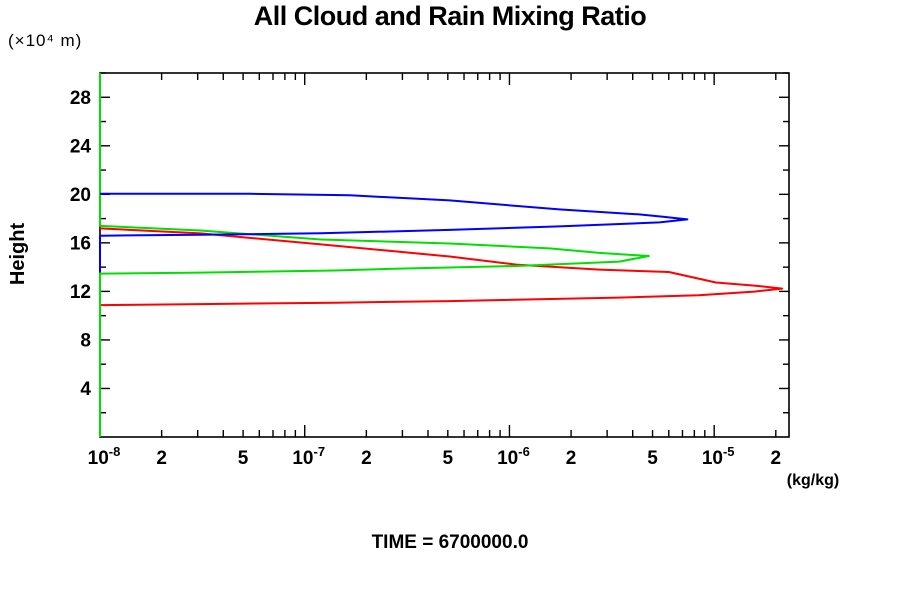 The image size is (900, 600). Describe the element at coordinates (718, 456) in the screenshot. I see `x-tick-label: 10⁻⁵` at that location.